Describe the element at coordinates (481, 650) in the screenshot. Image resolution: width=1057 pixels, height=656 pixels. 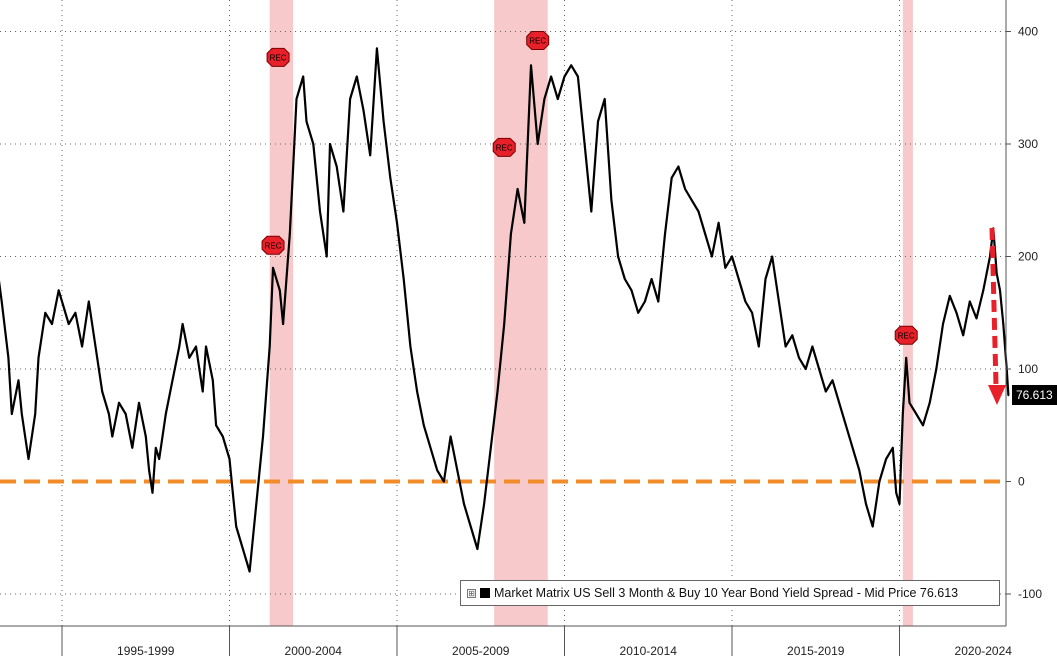
I see `x-tick-label-2: 2005-2009` at that location.